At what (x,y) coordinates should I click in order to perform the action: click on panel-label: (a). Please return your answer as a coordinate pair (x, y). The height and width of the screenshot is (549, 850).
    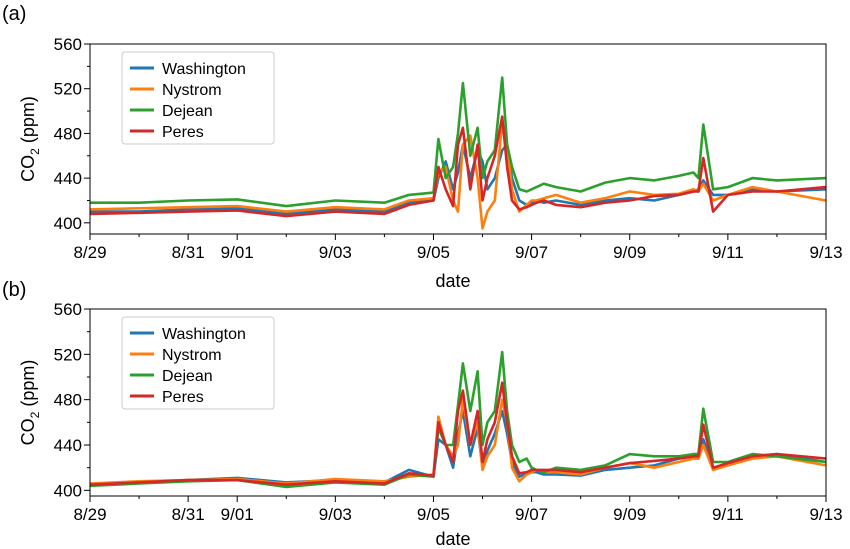
    Looking at the image, I should click on (14, 14).